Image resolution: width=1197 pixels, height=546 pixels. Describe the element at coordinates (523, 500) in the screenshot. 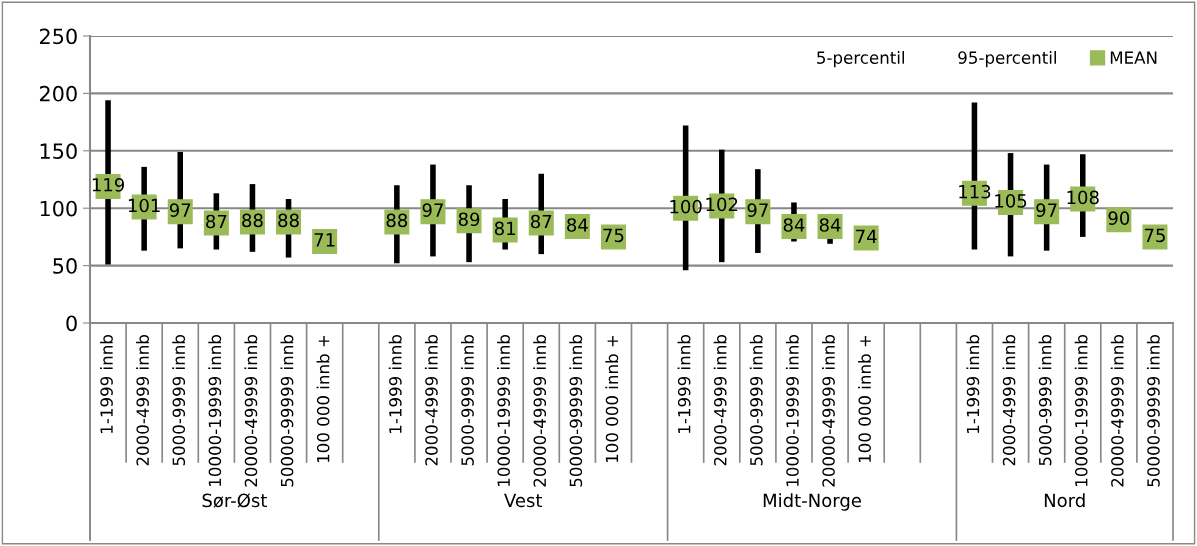

I see `text: Vest` at that location.